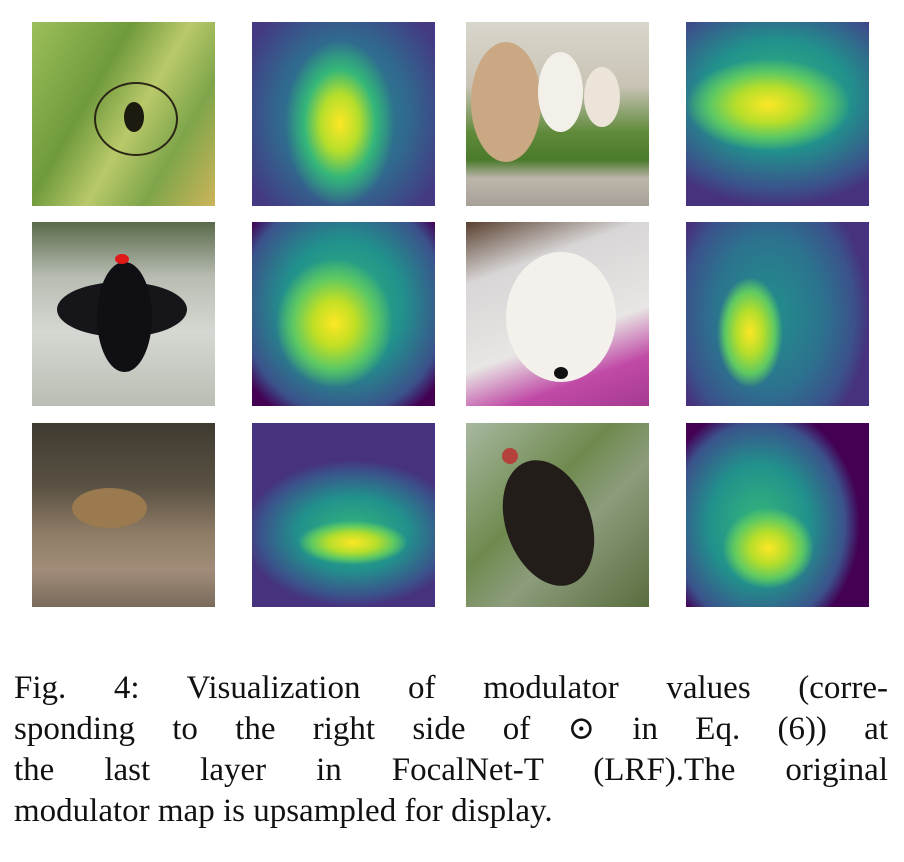  I want to click on spider-legs, so click(136, 119).